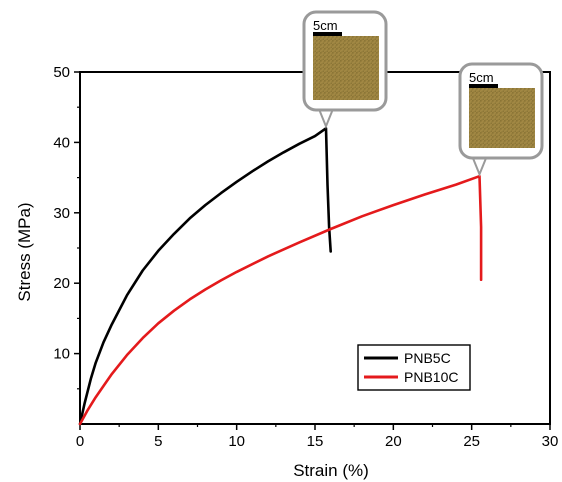  What do you see at coordinates (61, 213) in the screenshot?
I see `y-tick-label: 30` at bounding box center [61, 213].